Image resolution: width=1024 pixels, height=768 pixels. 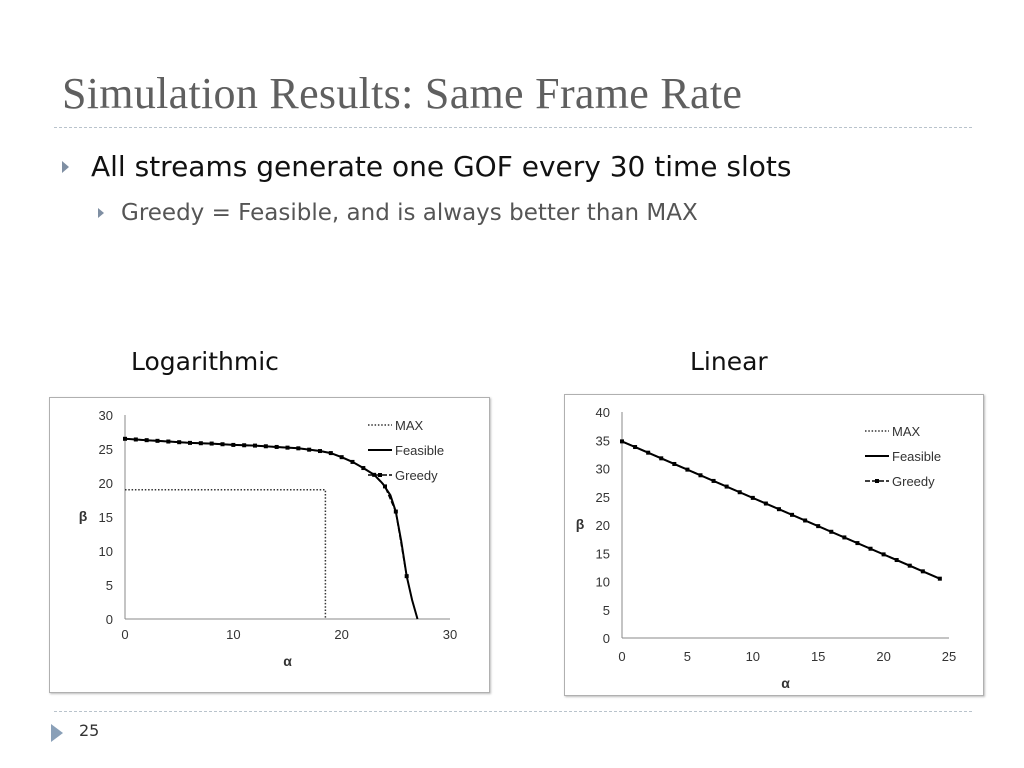 What do you see at coordinates (109, 585) in the screenshot?
I see `y-tick-label: 5` at bounding box center [109, 585].